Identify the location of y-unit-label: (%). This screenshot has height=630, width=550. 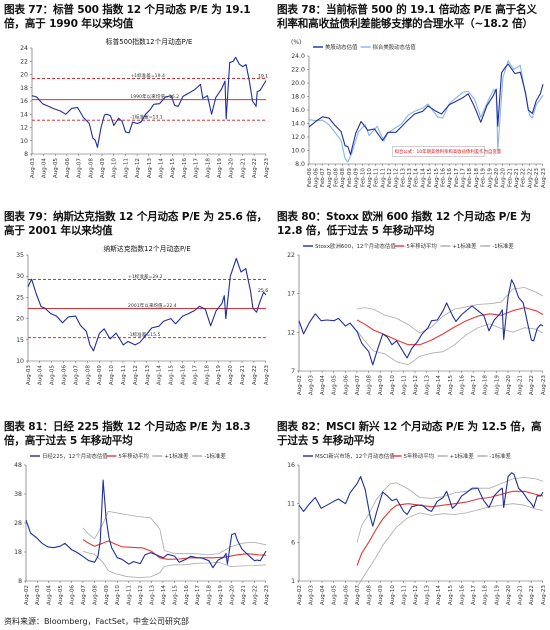
(296, 42).